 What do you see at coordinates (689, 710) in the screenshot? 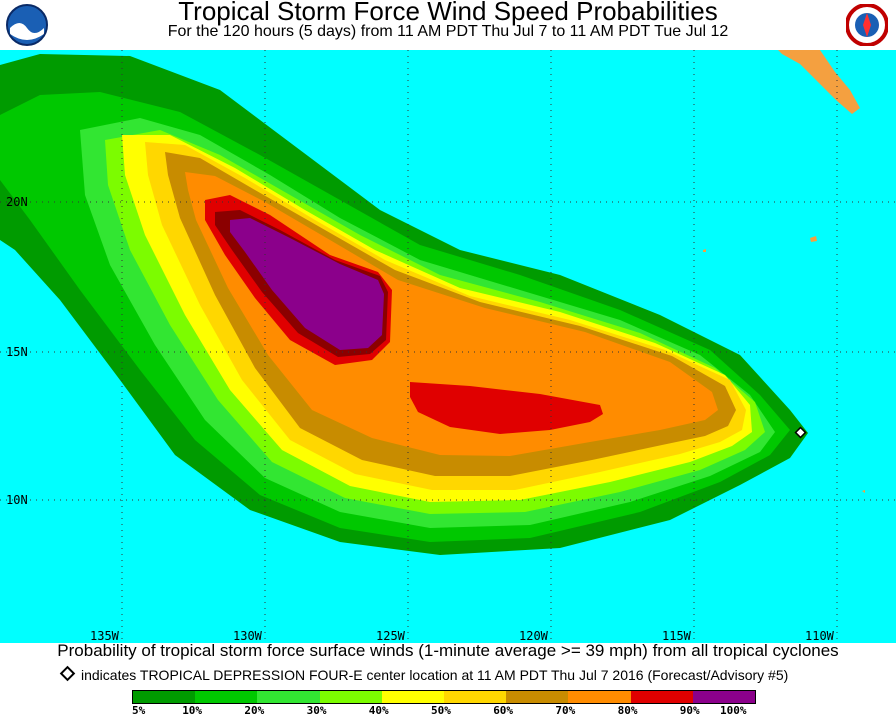
I see `legend-label: 90%` at bounding box center [689, 710].